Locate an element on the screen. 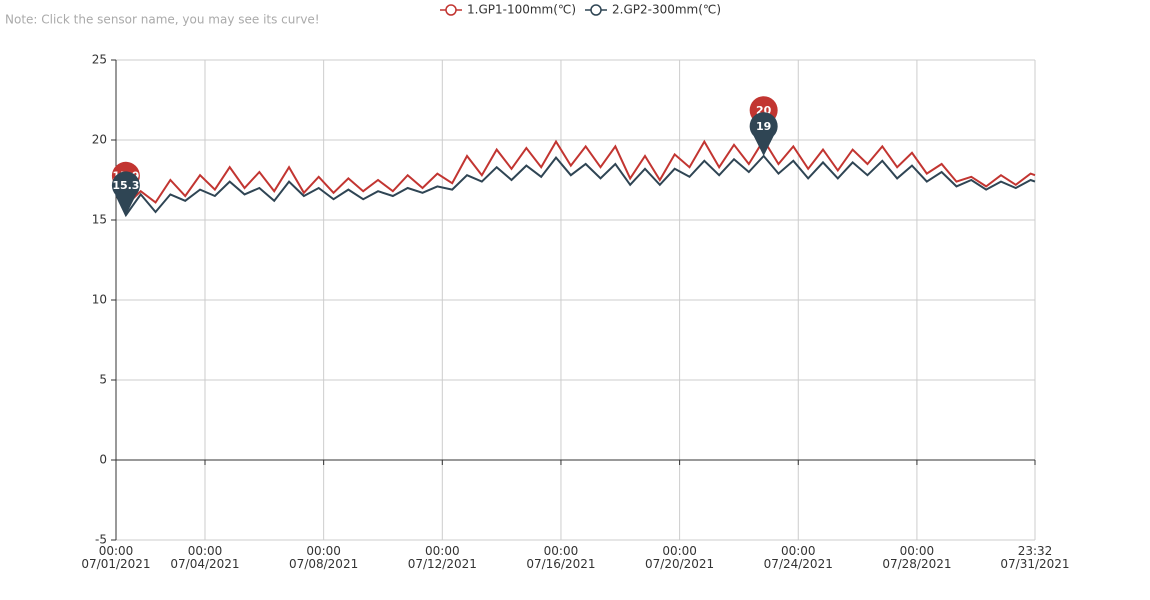 This screenshot has width=1150, height=600. y-tick-label: 25 is located at coordinates (99, 60).